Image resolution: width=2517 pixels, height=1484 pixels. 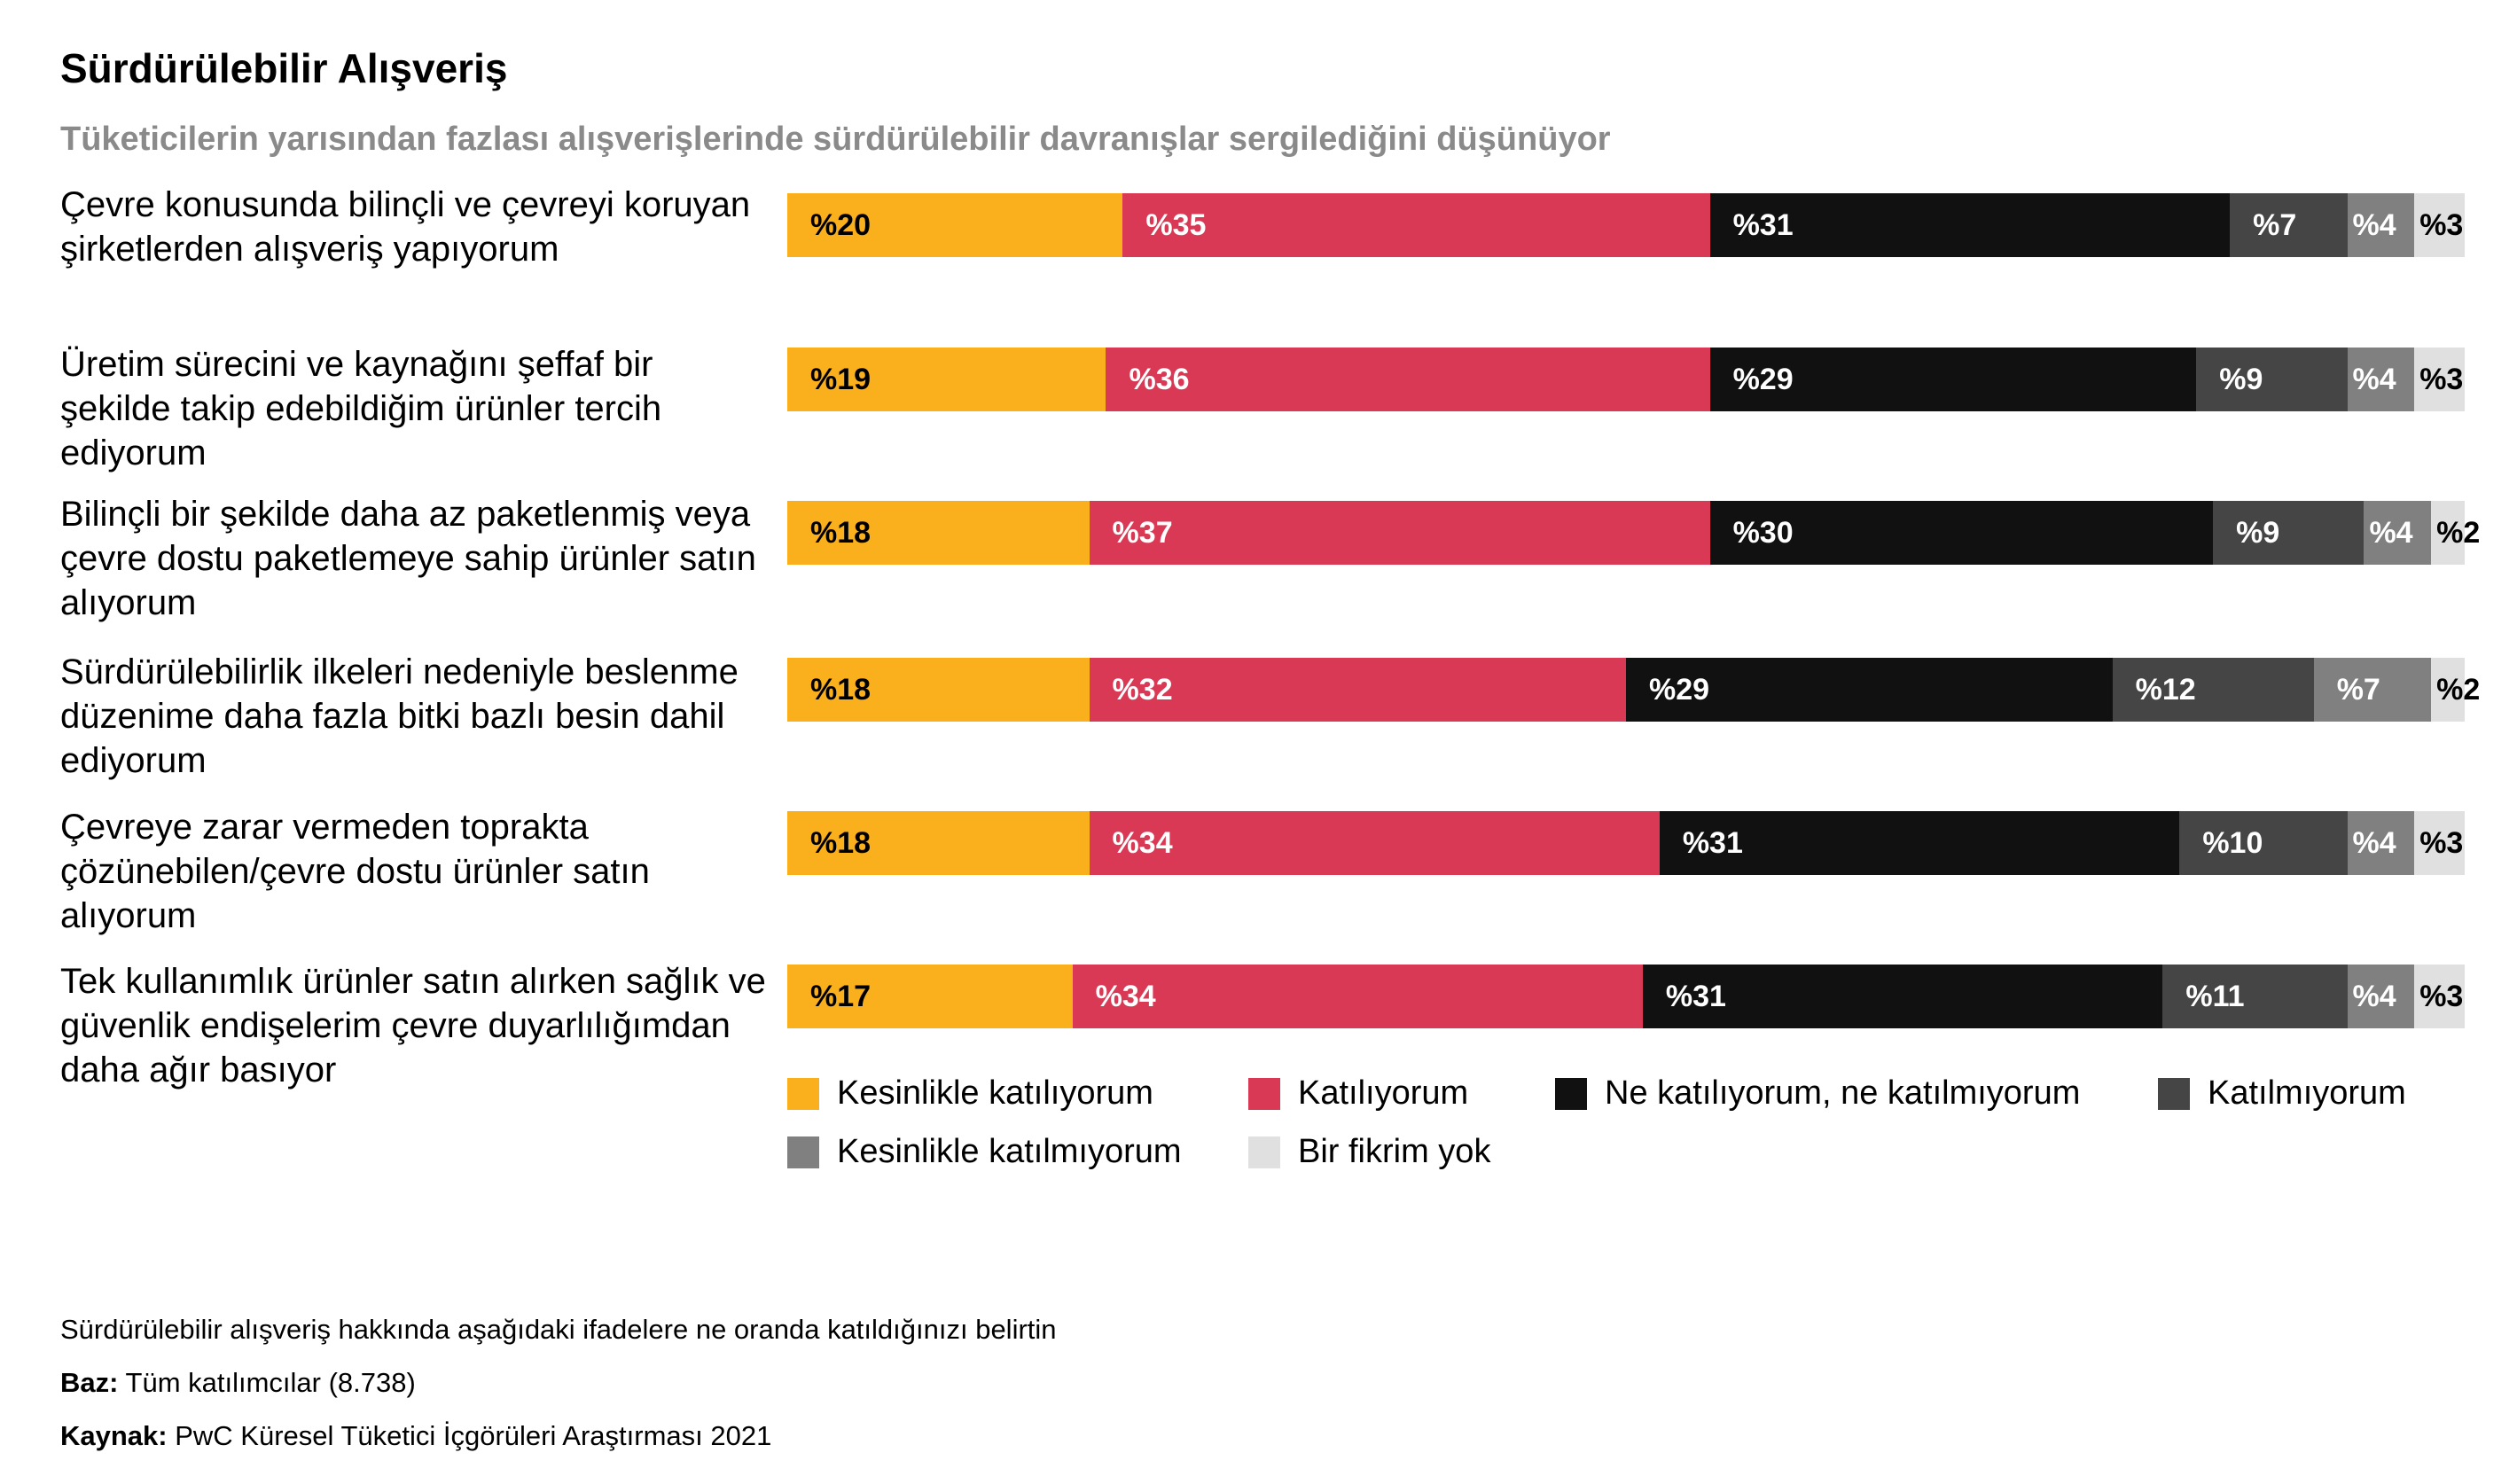 I want to click on stacked-bar: %18 %37 %30 %9 %4 %2, so click(x=1634, y=533).